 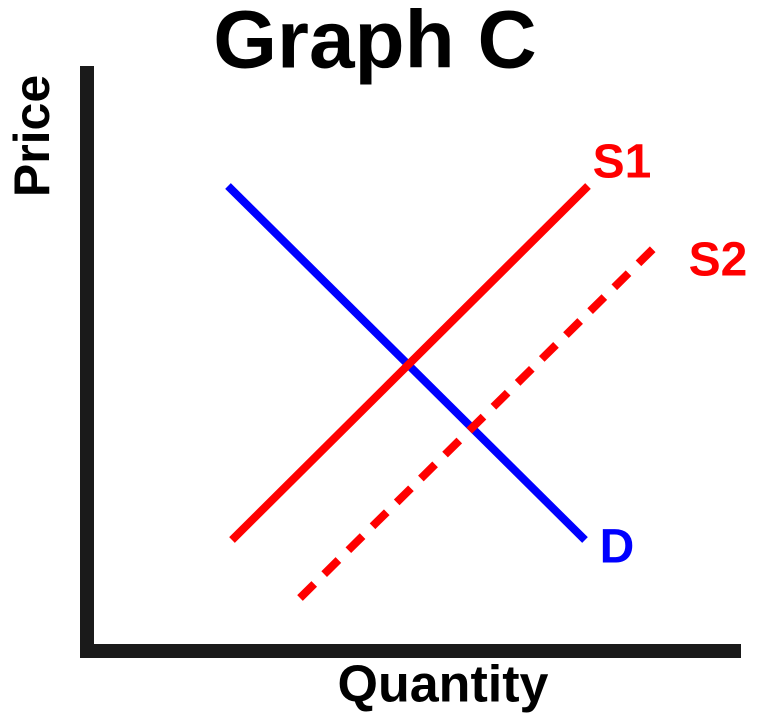 I want to click on y-axis-label: Price, so click(x=32, y=136).